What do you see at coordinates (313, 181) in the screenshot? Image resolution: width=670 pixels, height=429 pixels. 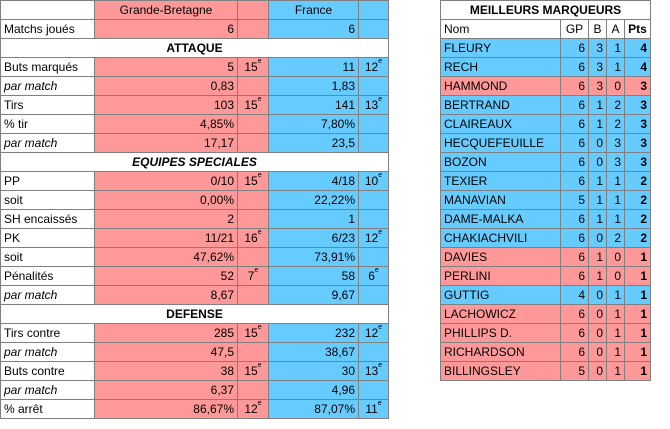 I see `away-value: 4/18` at bounding box center [313, 181].